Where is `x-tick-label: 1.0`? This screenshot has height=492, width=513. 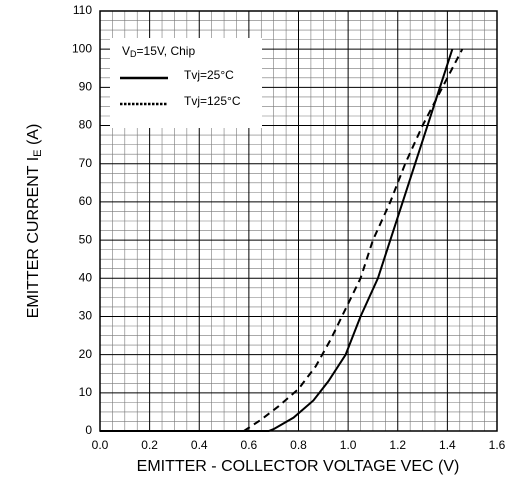 x-tick-label: 1.0 is located at coordinates (348, 445).